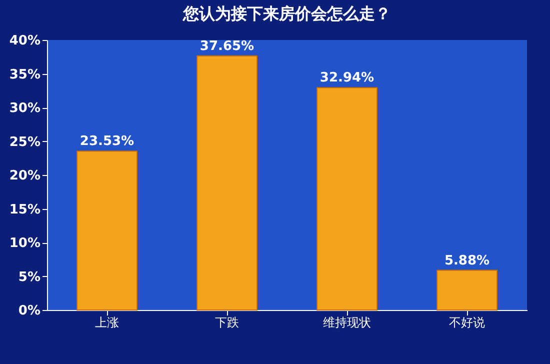  I want to click on y-tick-label: 15%, so click(24, 210).